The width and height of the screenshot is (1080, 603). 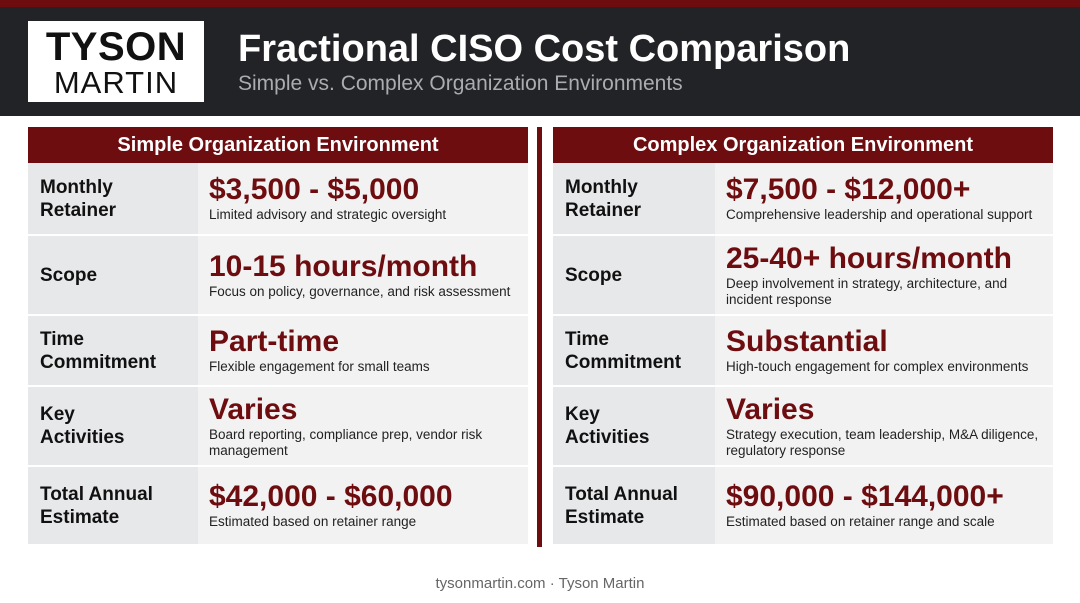 I want to click on row-description: Limited advisory and strategic oversight, so click(x=328, y=214).